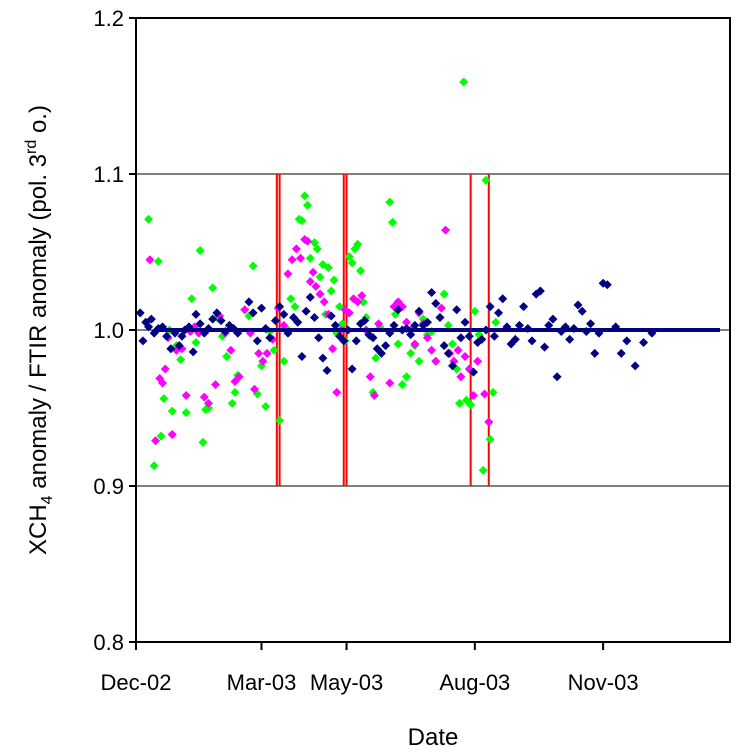 The height and width of the screenshot is (752, 739). Describe the element at coordinates (370, 668) in the screenshot. I see `x-axis-ticks: Dec-02 Mar-03 May-03 Aug-03 Nov-03` at that location.